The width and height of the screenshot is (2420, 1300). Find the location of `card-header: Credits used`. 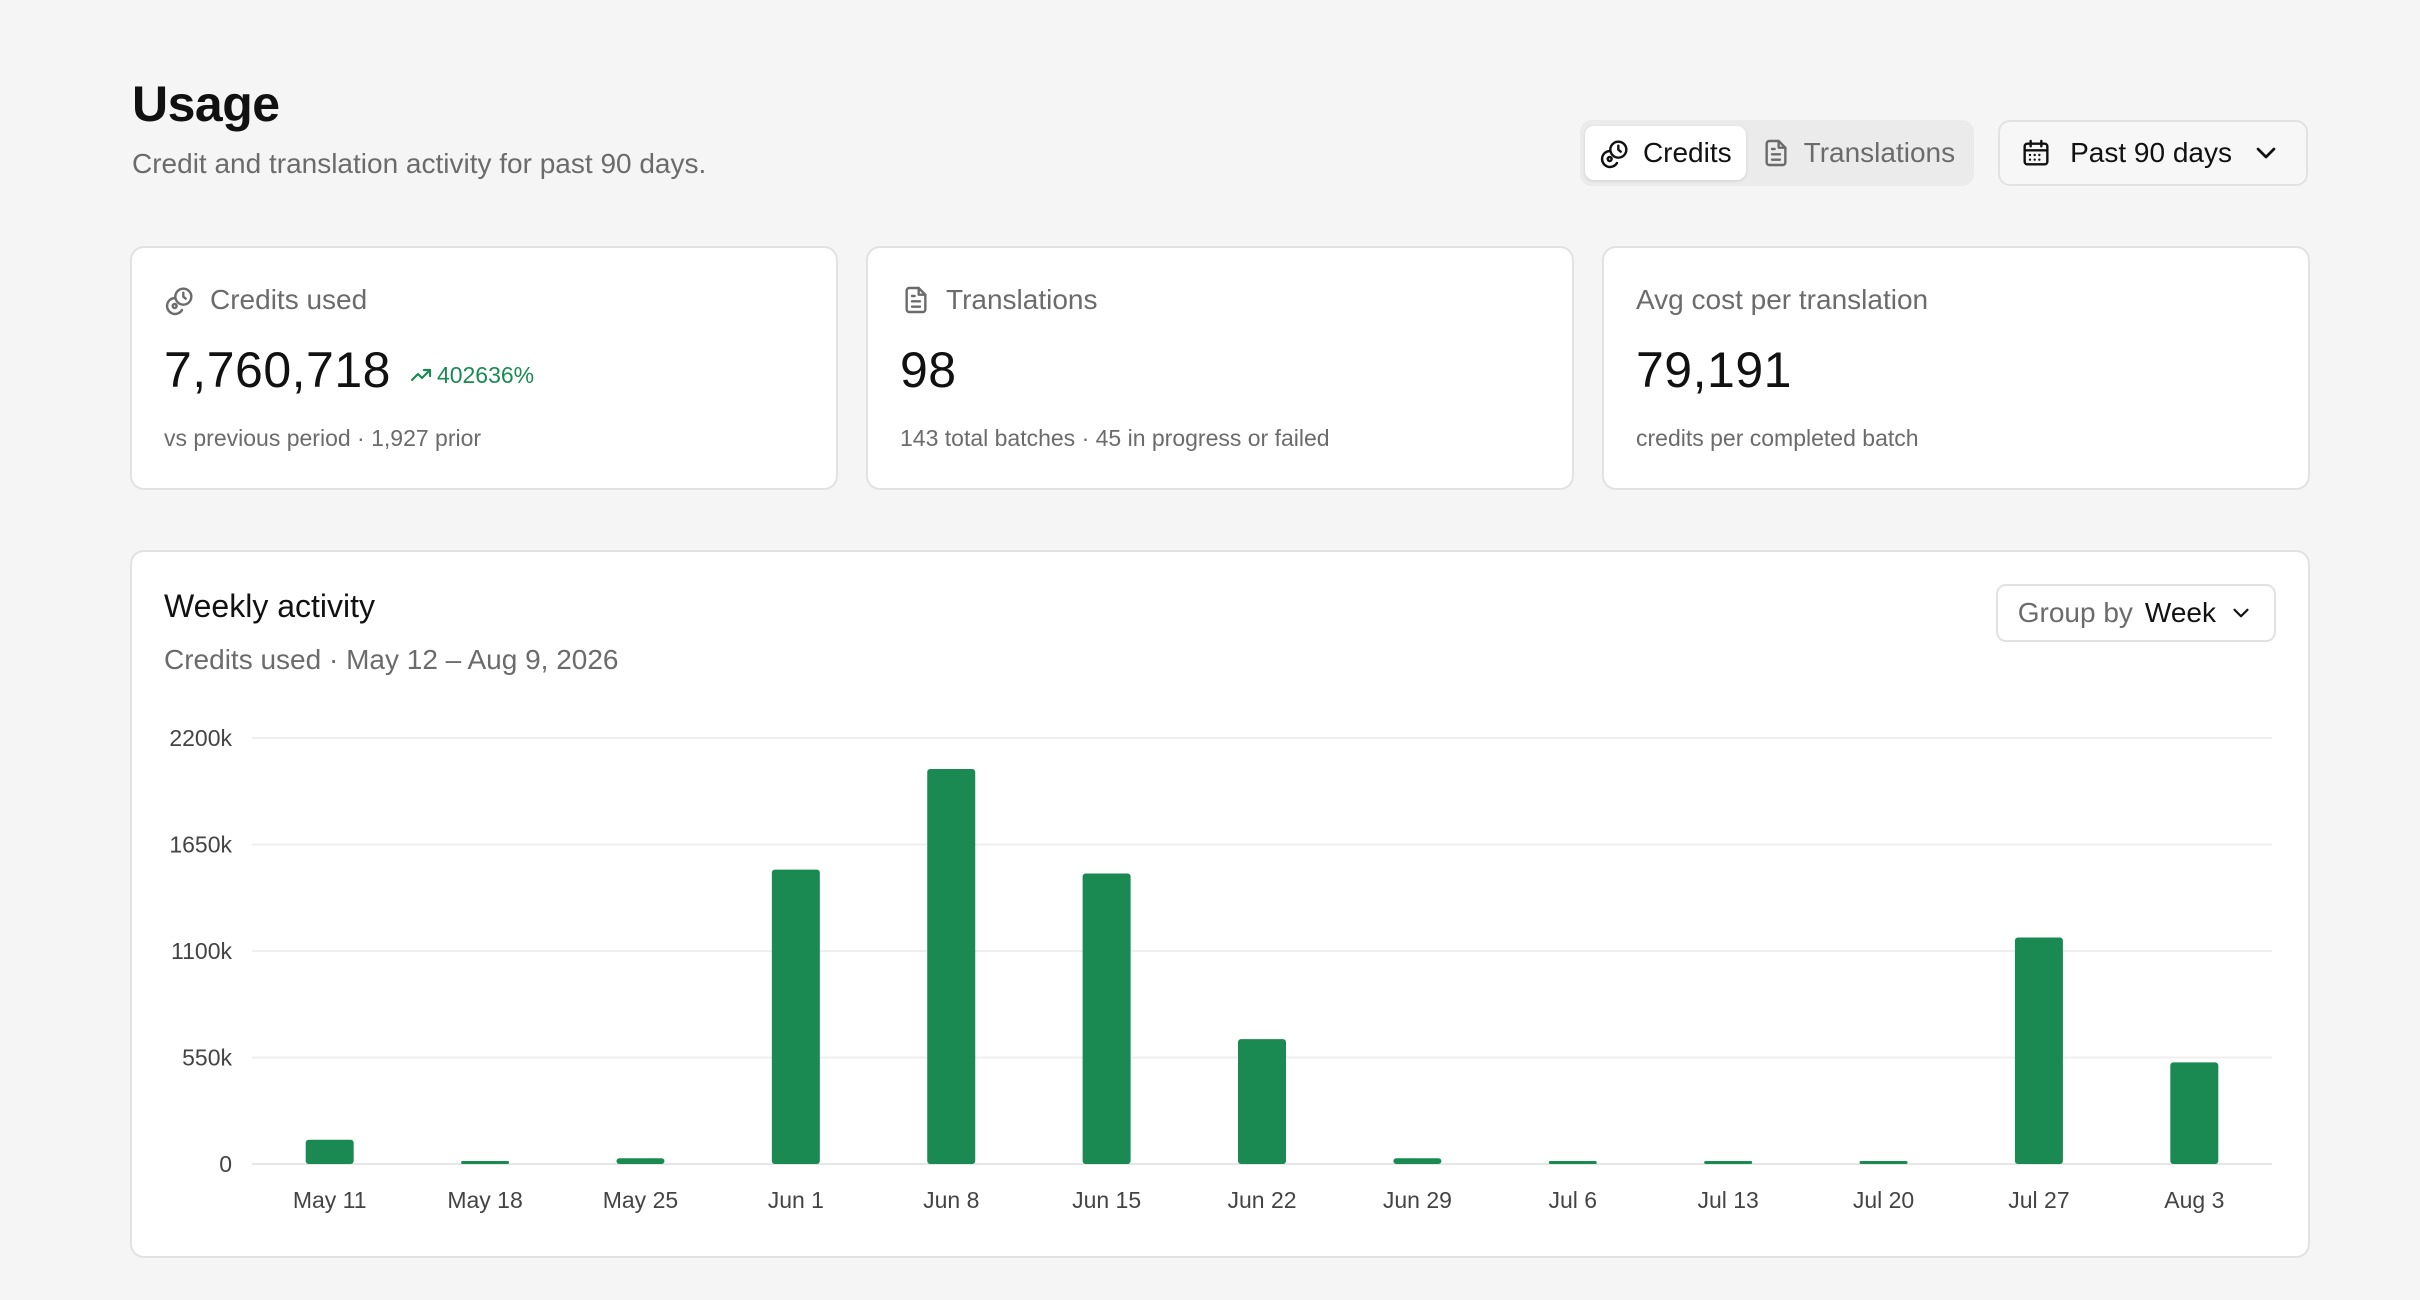

card-header: Credits used is located at coordinates (484, 300).